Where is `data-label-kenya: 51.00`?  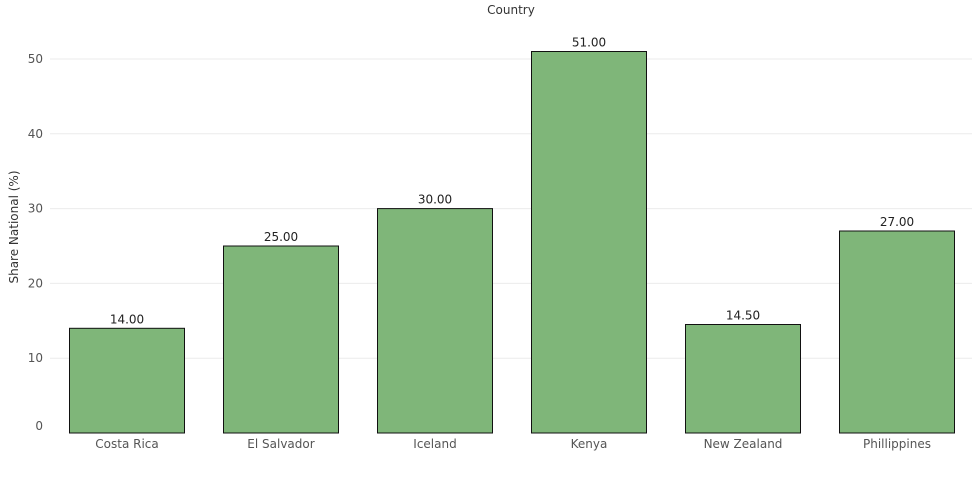
data-label-kenya: 51.00 is located at coordinates (589, 43).